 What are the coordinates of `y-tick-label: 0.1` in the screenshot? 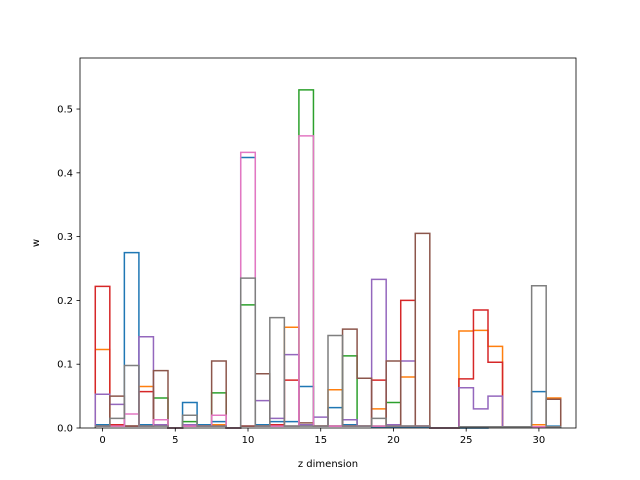 It's located at (65, 365).